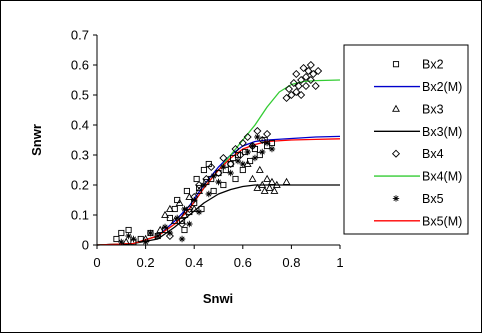 This screenshot has height=333, width=482. Describe the element at coordinates (442, 87) in the screenshot. I see `legend-label-bx2m: Bx2(M)` at that location.